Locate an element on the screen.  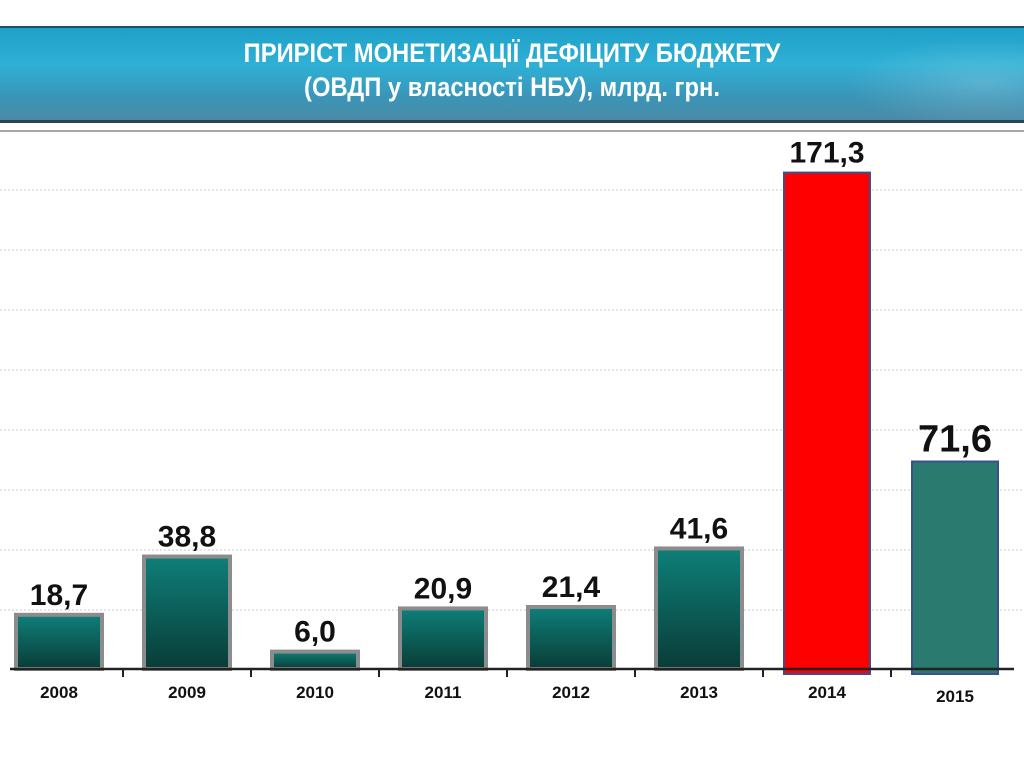
data-label-2008: 18,7 is located at coordinates (59, 595).